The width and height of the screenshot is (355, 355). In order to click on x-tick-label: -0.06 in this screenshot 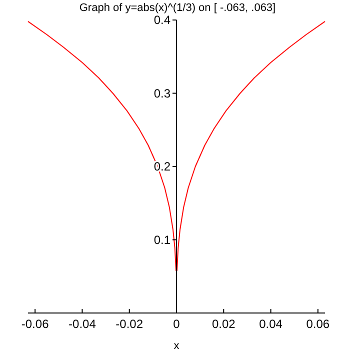, I will do `click(35, 324)`.